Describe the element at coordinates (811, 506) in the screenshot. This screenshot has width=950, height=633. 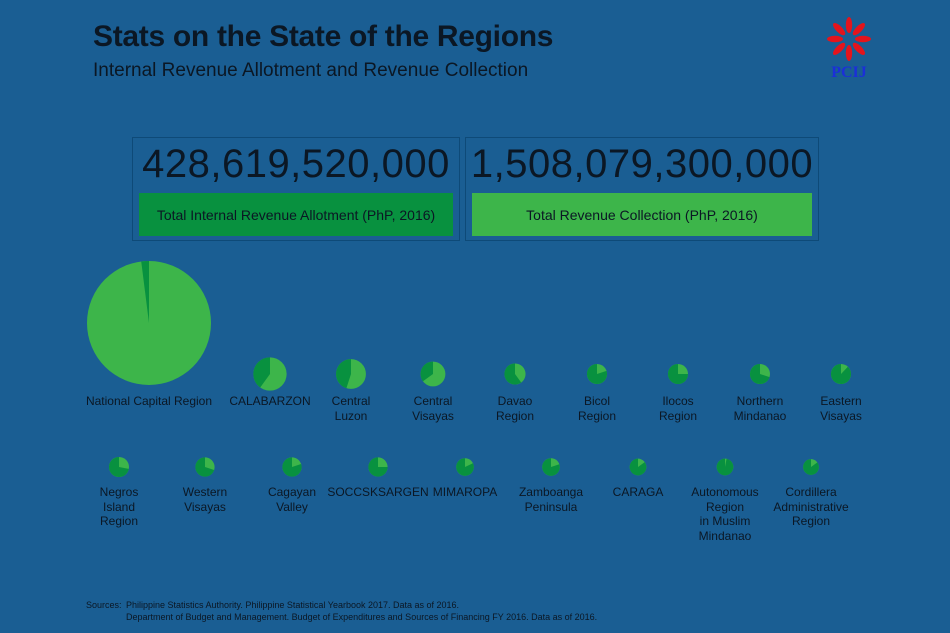
I see `region-label-line: Administrative` at that location.